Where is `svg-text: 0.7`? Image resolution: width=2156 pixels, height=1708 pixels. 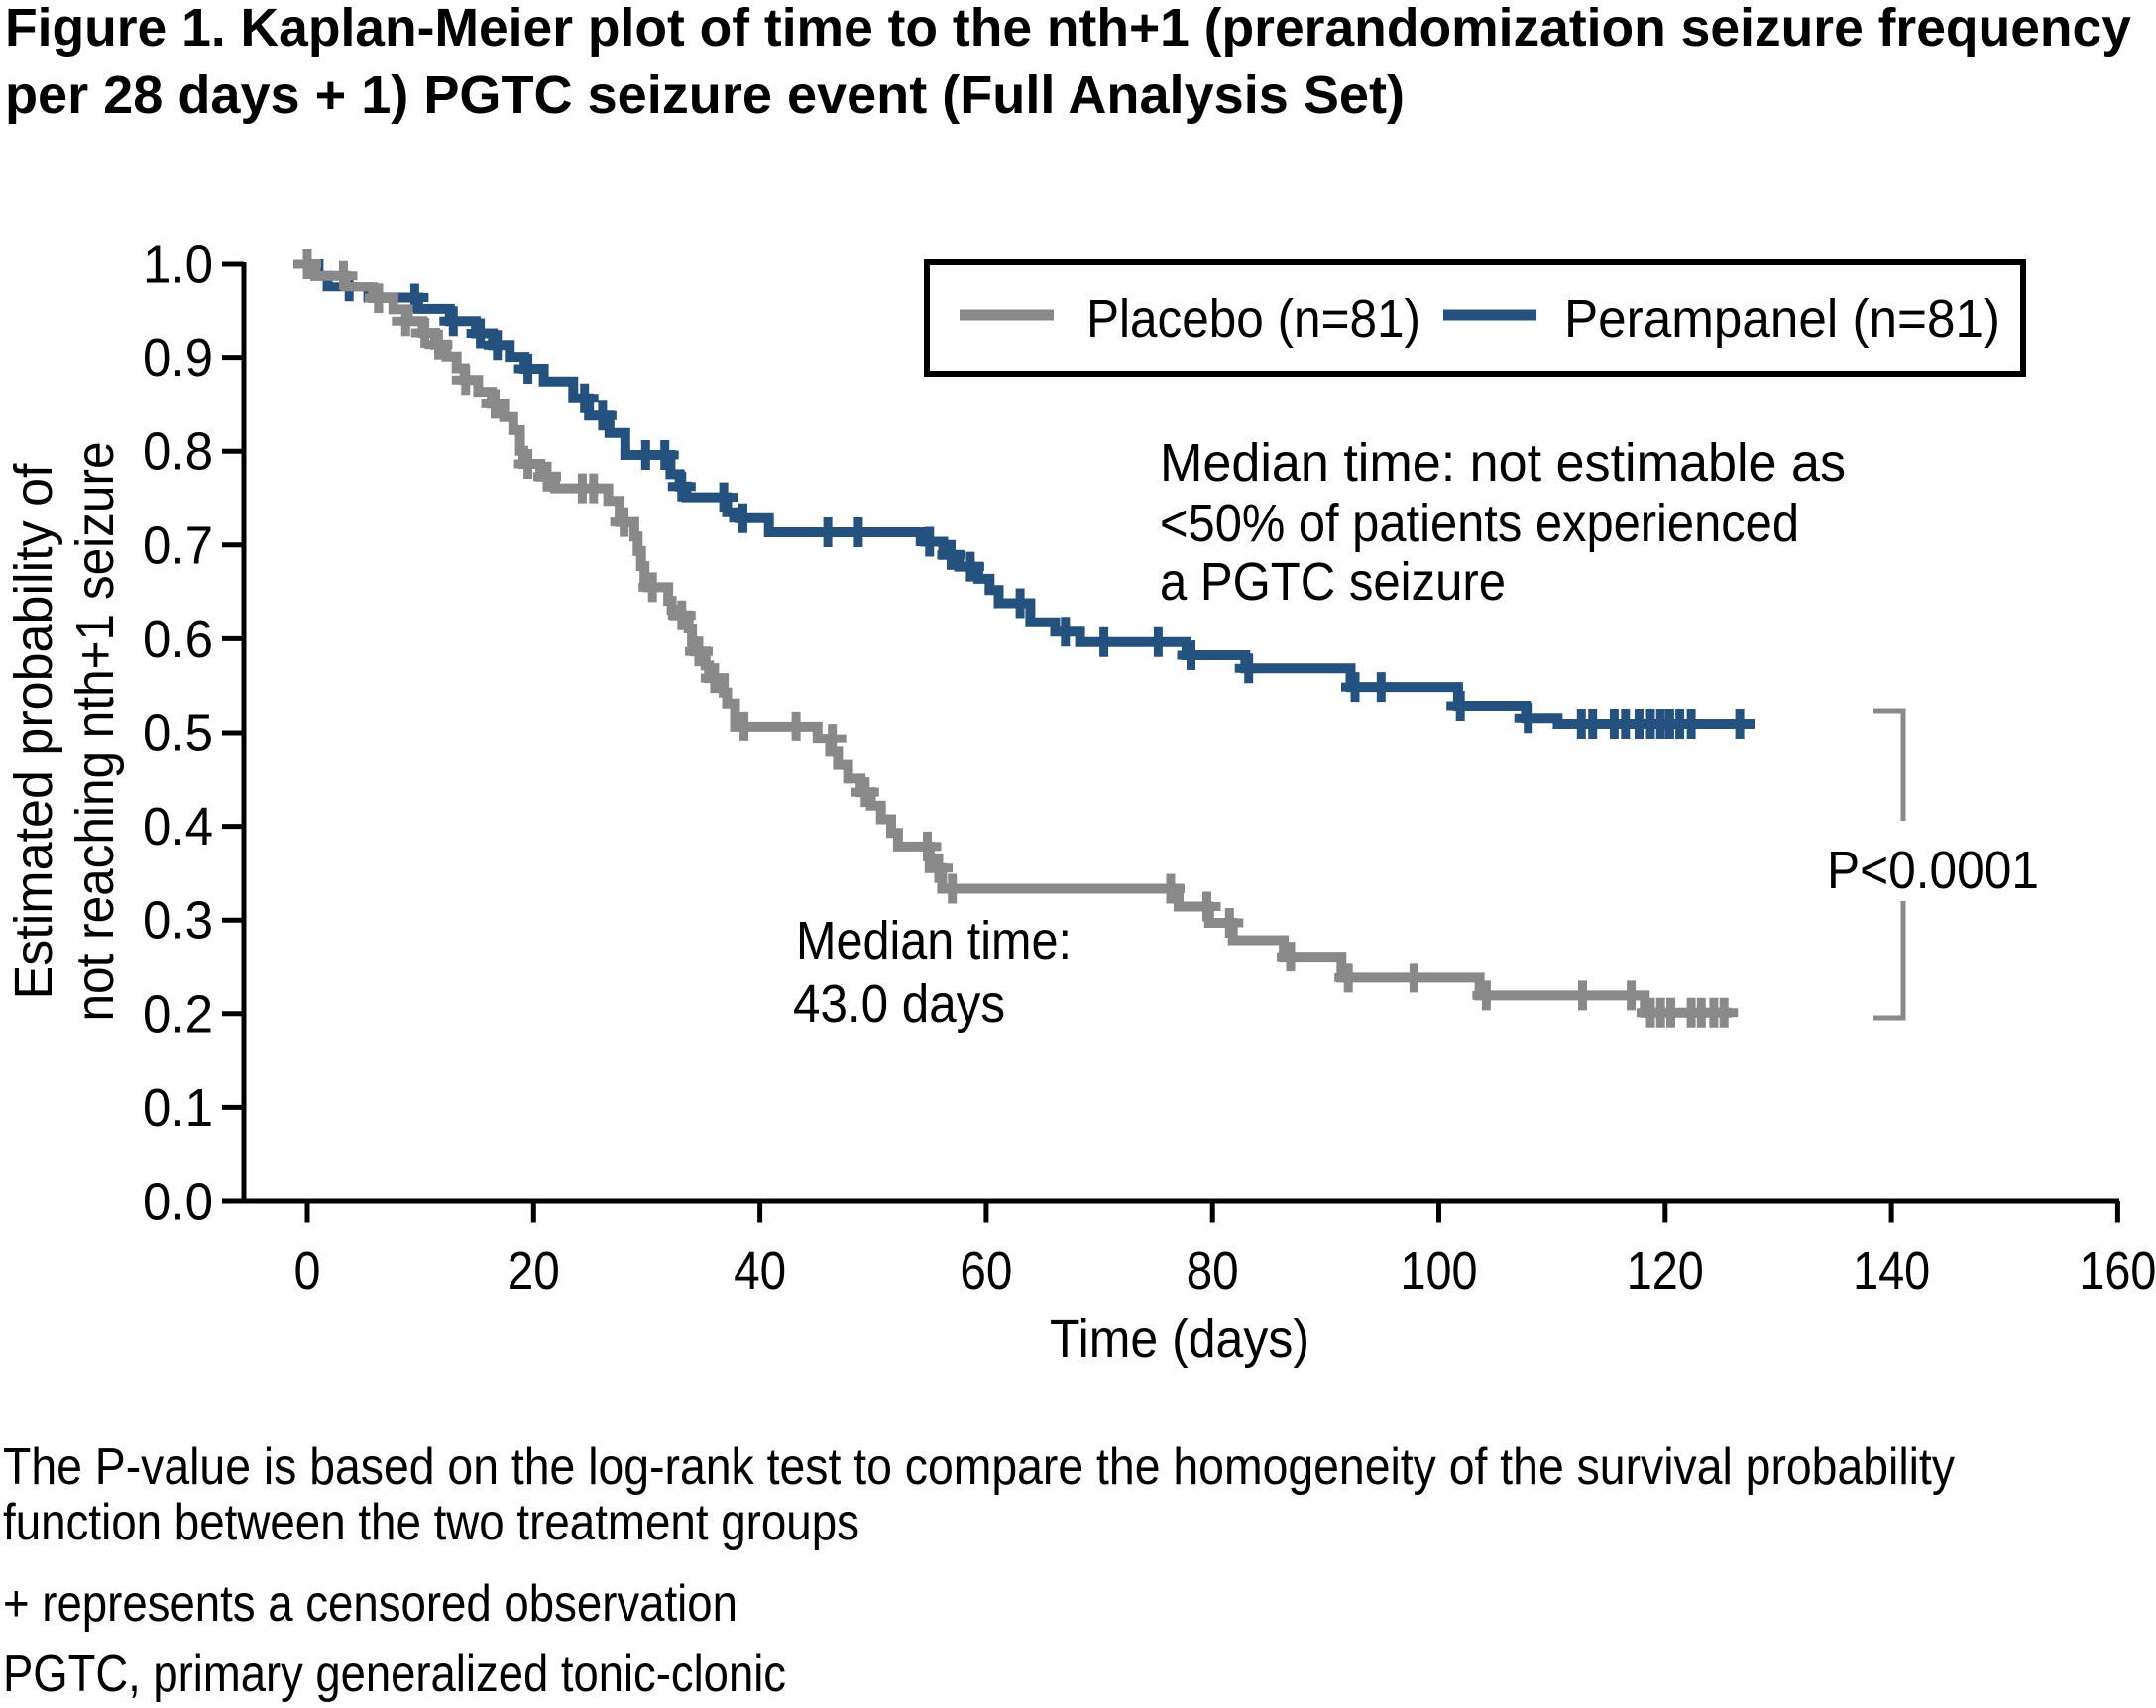
svg-text: 0.7 is located at coordinates (178, 545).